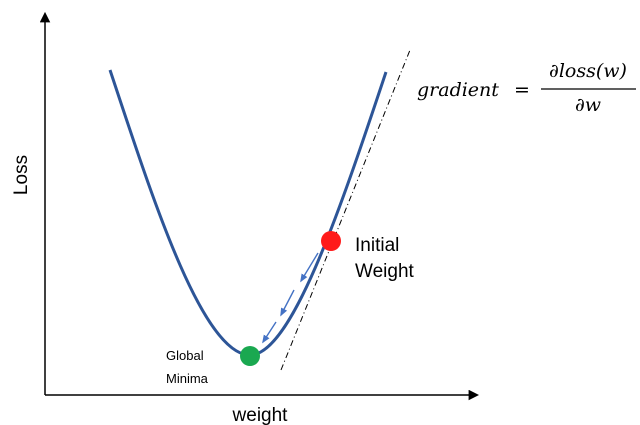  What do you see at coordinates (588, 105) in the screenshot?
I see `formula-denominator: ∂w` at bounding box center [588, 105].